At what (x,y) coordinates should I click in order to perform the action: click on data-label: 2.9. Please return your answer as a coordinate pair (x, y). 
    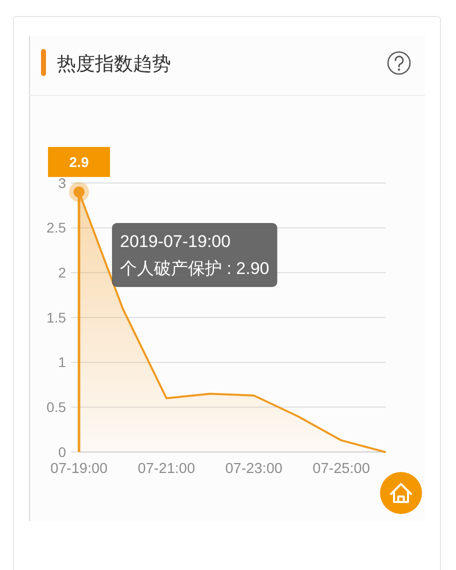
    Looking at the image, I should click on (79, 162).